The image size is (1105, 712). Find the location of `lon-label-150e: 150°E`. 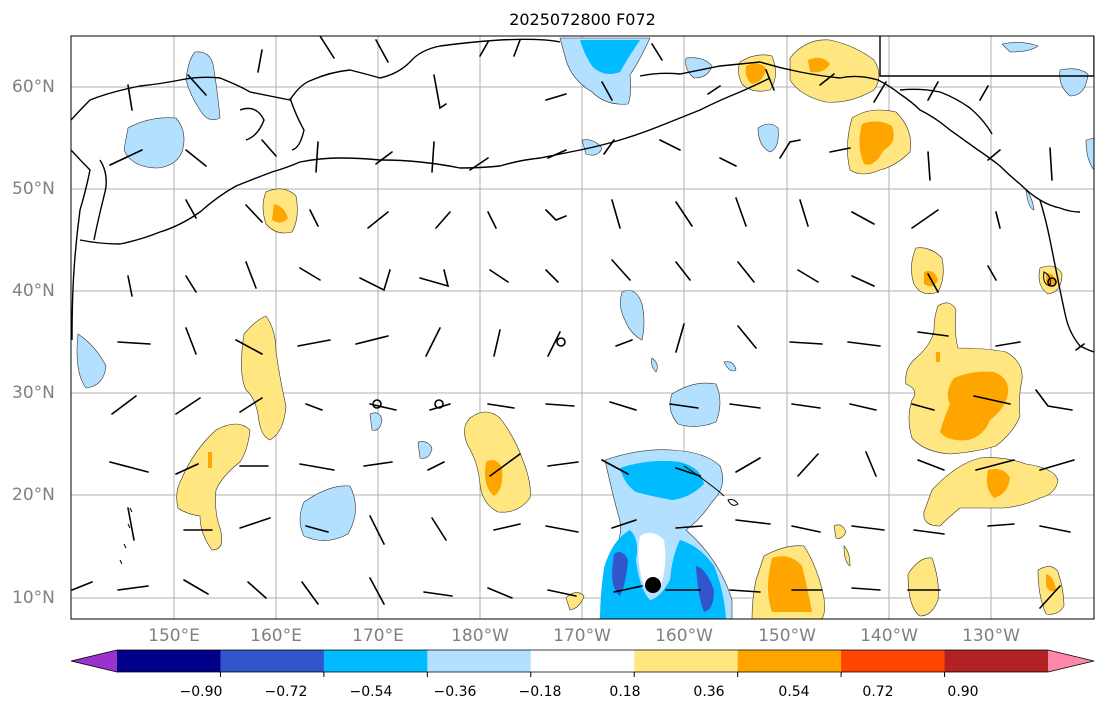

lon-label-150e: 150°E is located at coordinates (174, 636).